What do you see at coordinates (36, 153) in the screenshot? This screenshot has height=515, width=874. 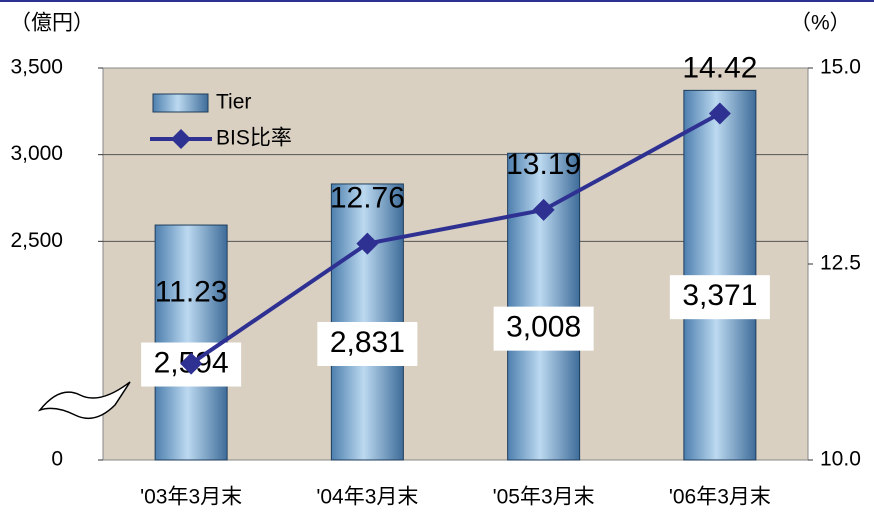 I see `y-tick-label: 3,000` at bounding box center [36, 153].